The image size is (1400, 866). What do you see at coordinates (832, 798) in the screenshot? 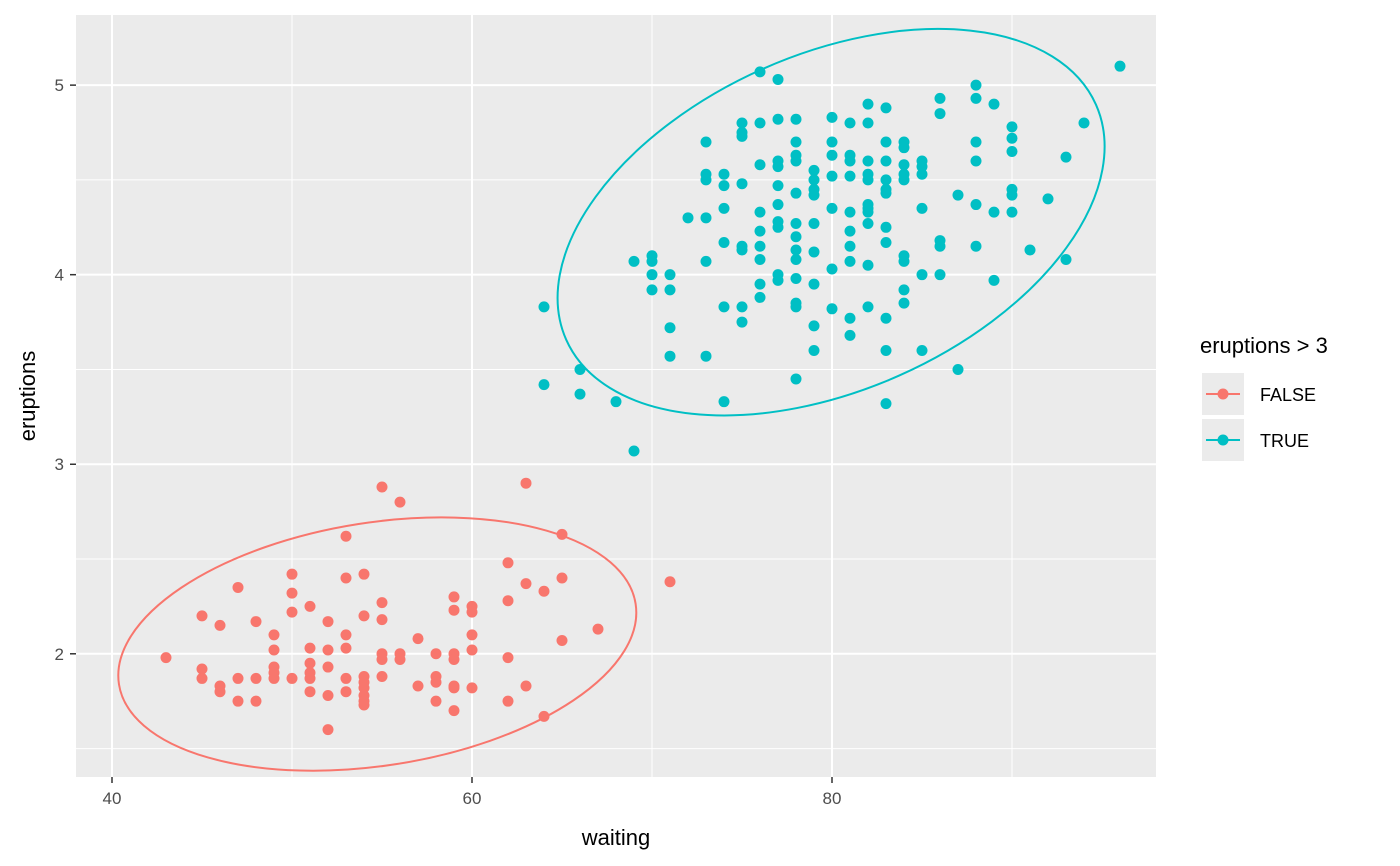
I see `x-tick-label: 80` at bounding box center [832, 798].